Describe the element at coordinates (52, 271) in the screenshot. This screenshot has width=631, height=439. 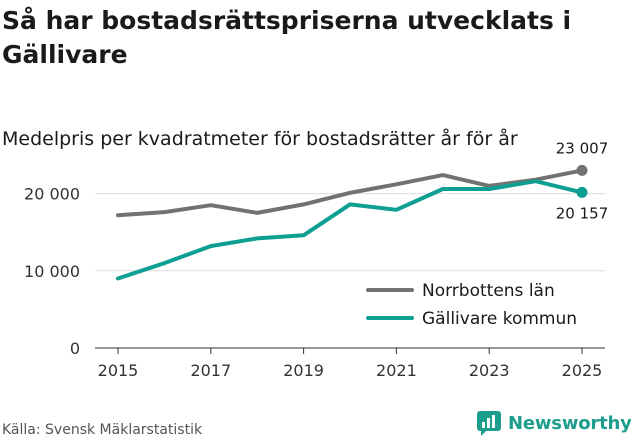
I see `y-tick-label: 10 000` at that location.